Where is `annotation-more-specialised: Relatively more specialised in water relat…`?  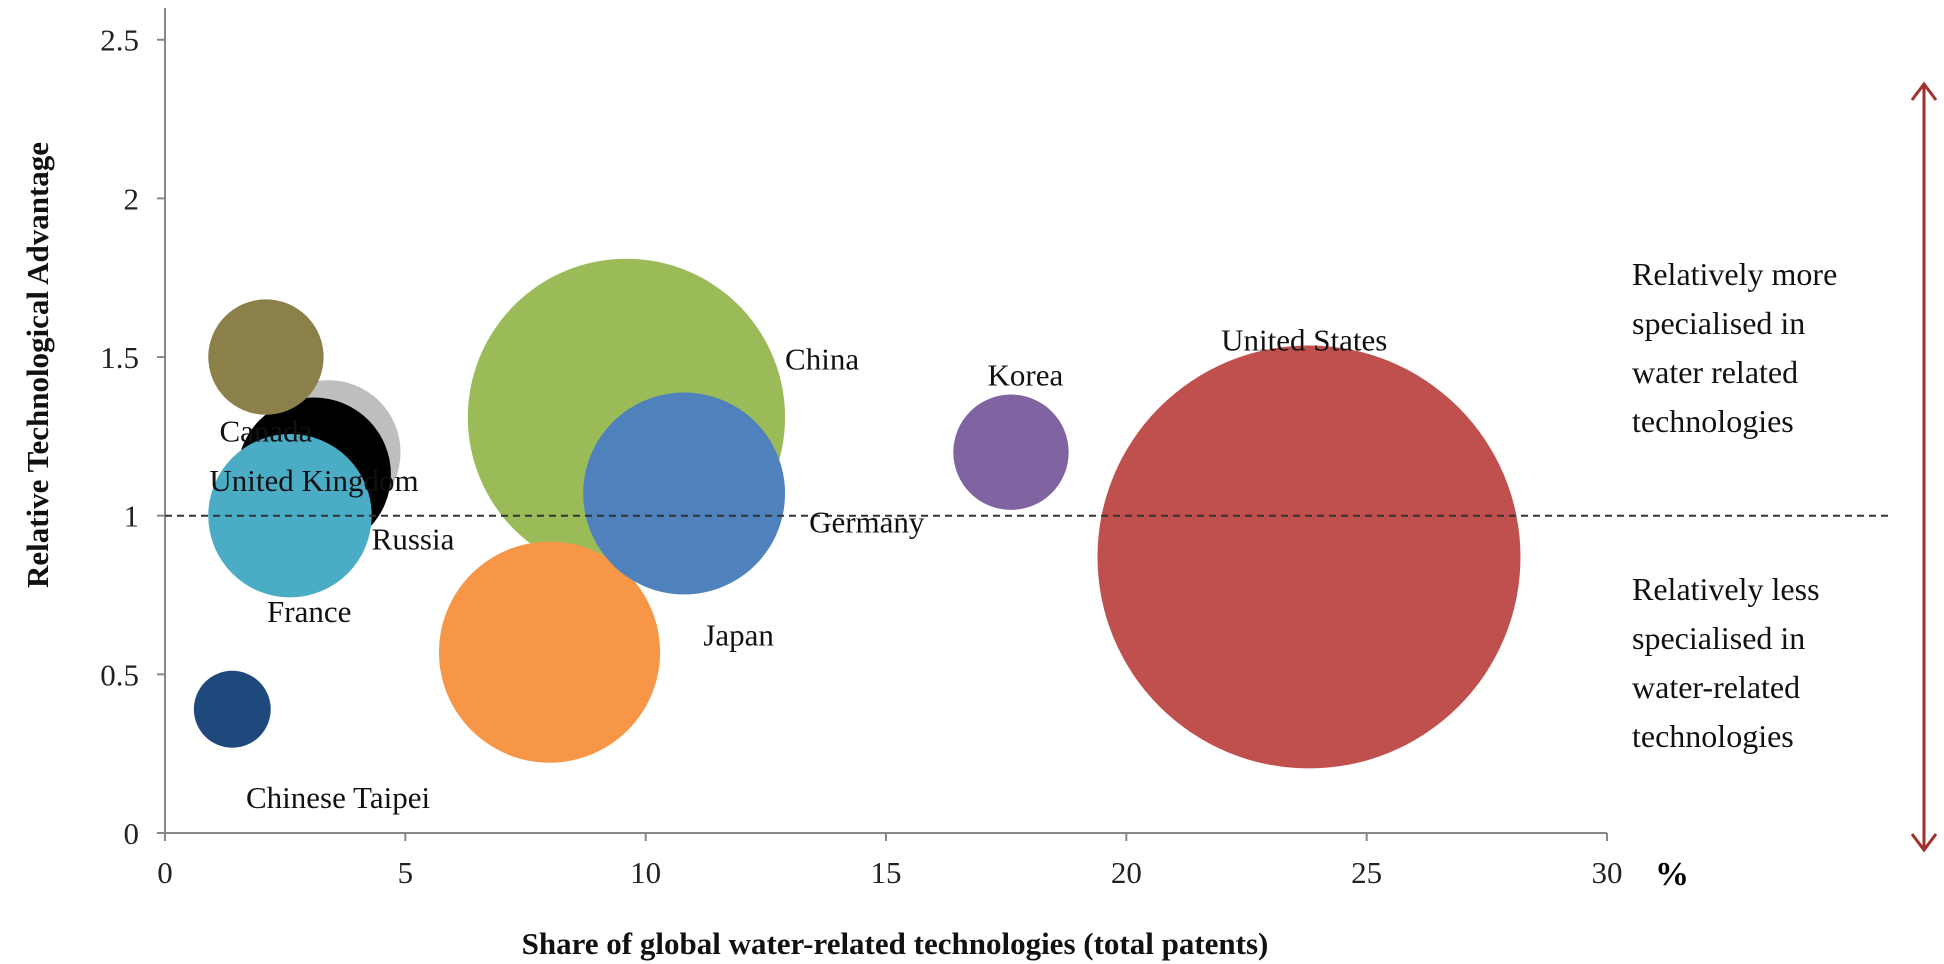
annotation-more-specialised: Relatively more specialised in water relat… is located at coordinates (1734, 347).